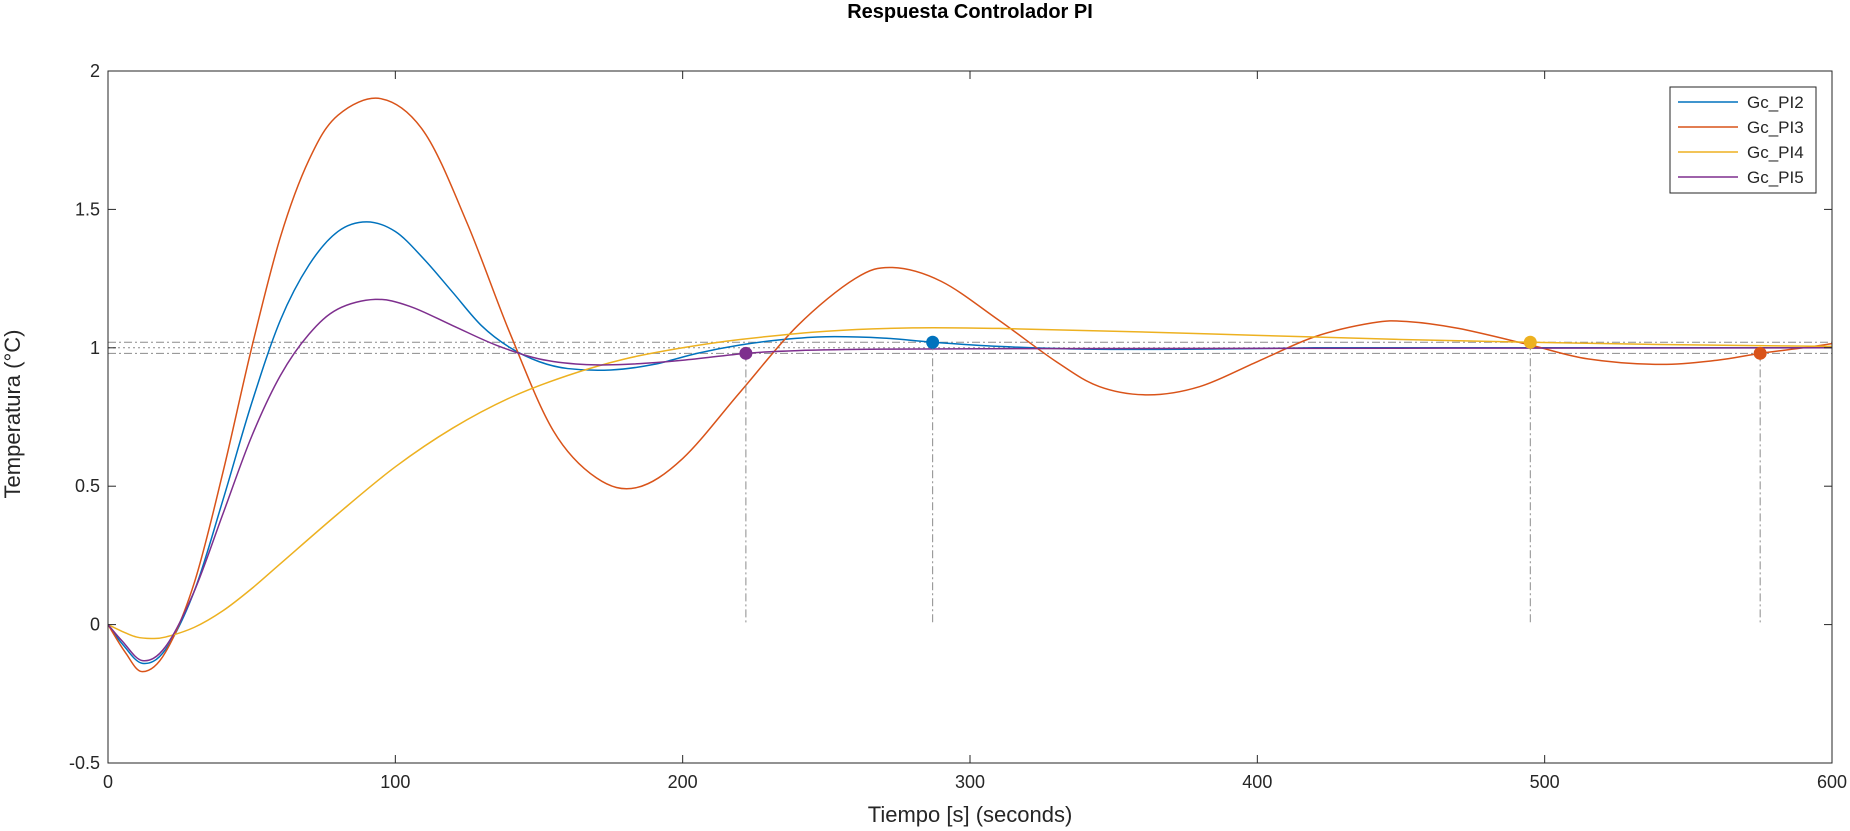  What do you see at coordinates (108, 782) in the screenshot?
I see `x-tick-label: 0` at bounding box center [108, 782].